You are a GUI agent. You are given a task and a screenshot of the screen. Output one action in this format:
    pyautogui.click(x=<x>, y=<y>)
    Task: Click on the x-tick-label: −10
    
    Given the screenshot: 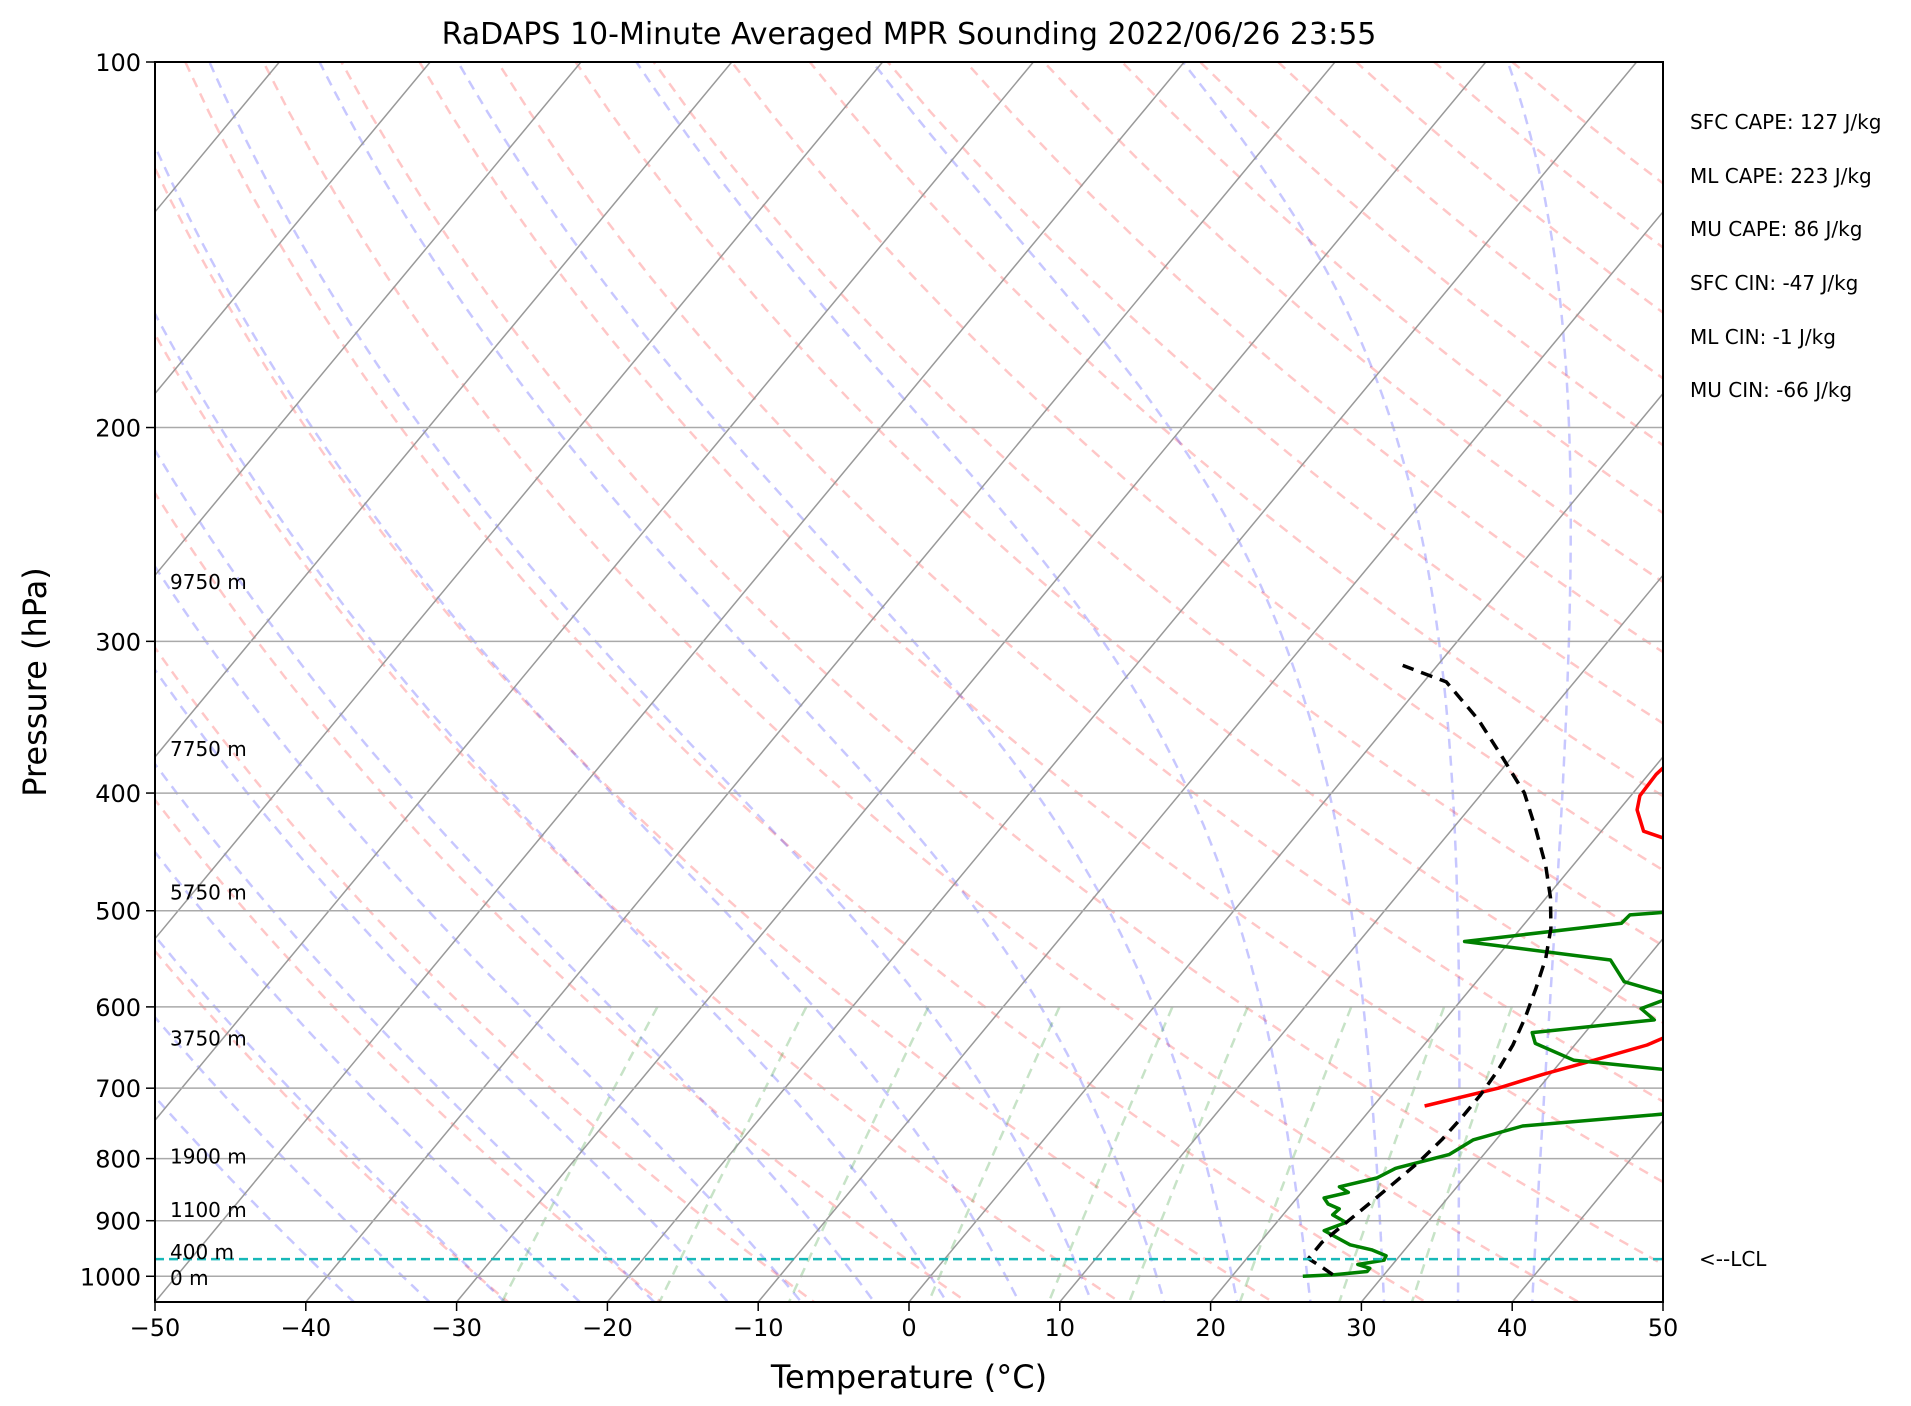 What is the action you would take?
    pyautogui.click(x=758, y=1328)
    